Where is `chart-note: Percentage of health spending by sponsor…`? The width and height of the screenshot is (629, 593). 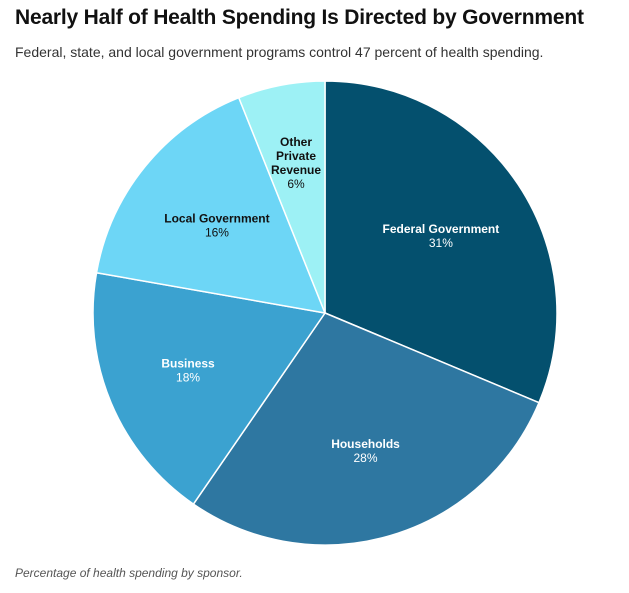
chart-note: Percentage of health spending by sponsor… is located at coordinates (129, 573).